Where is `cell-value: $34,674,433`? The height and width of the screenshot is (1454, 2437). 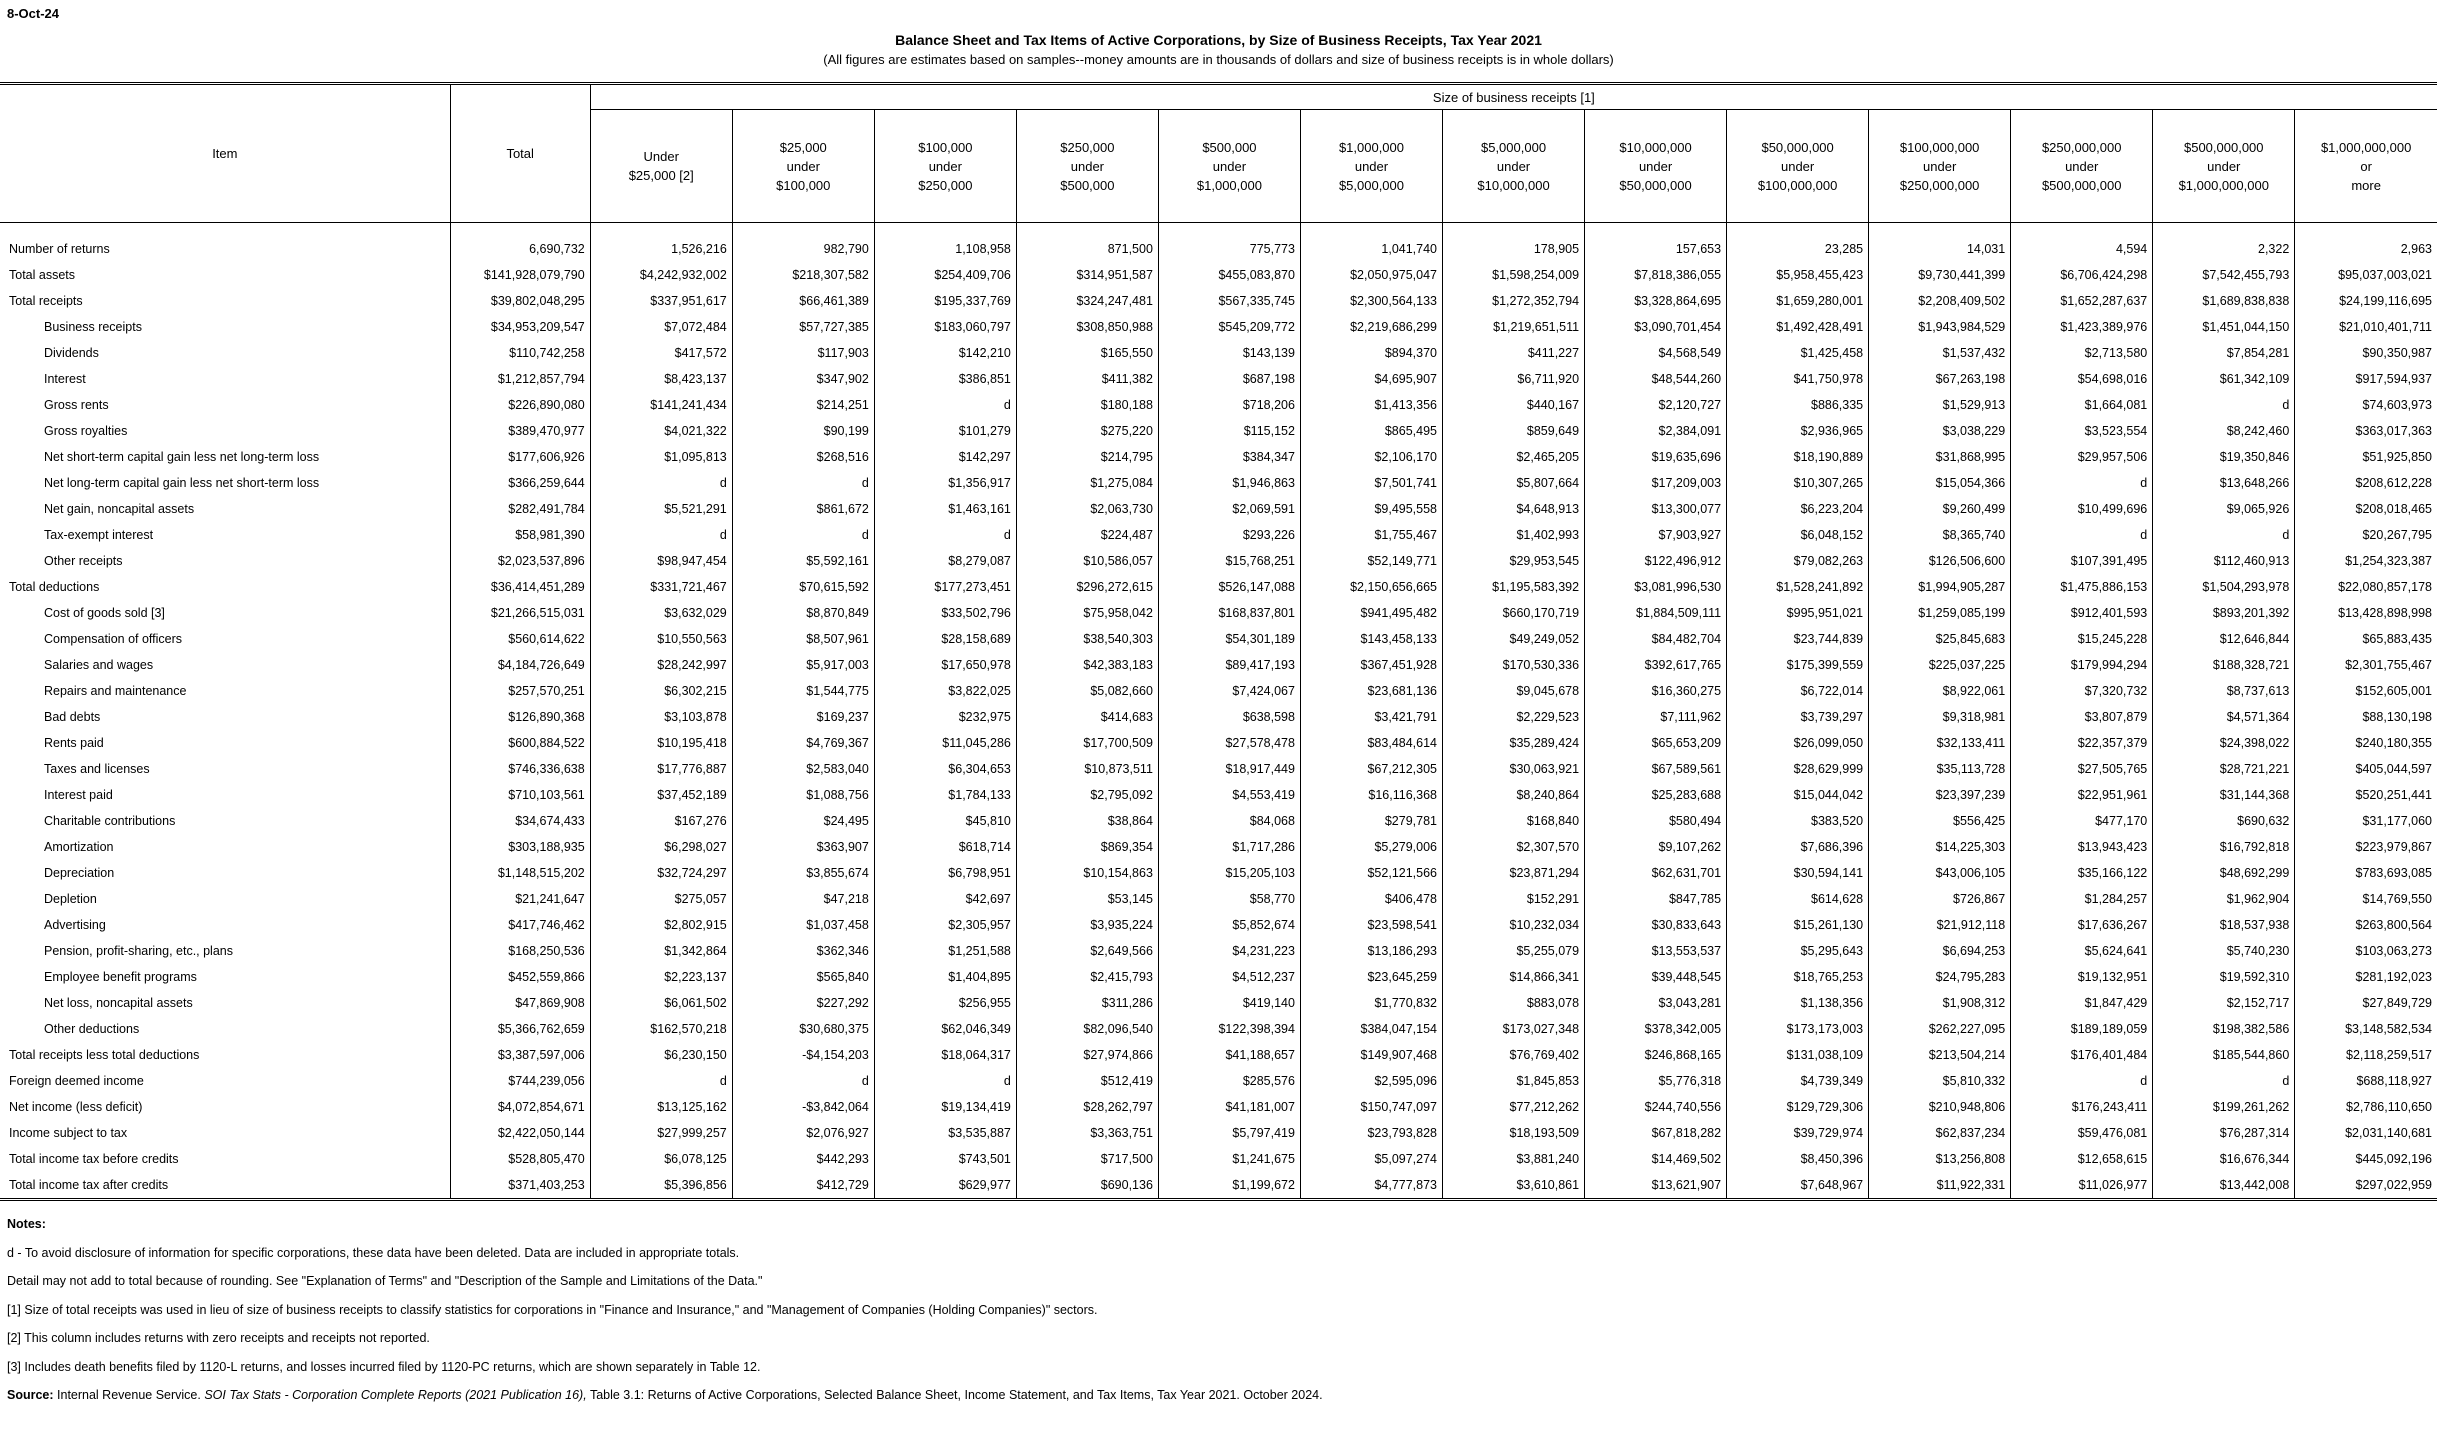 cell-value: $34,674,433 is located at coordinates (520, 821).